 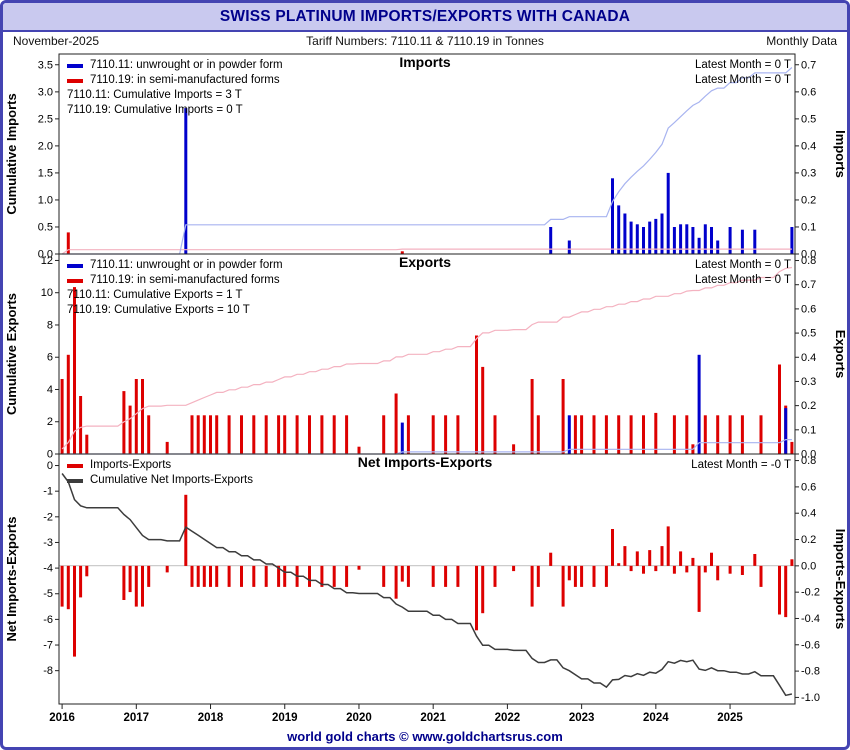 I want to click on left-tick-label: 8, so click(x=50, y=325).